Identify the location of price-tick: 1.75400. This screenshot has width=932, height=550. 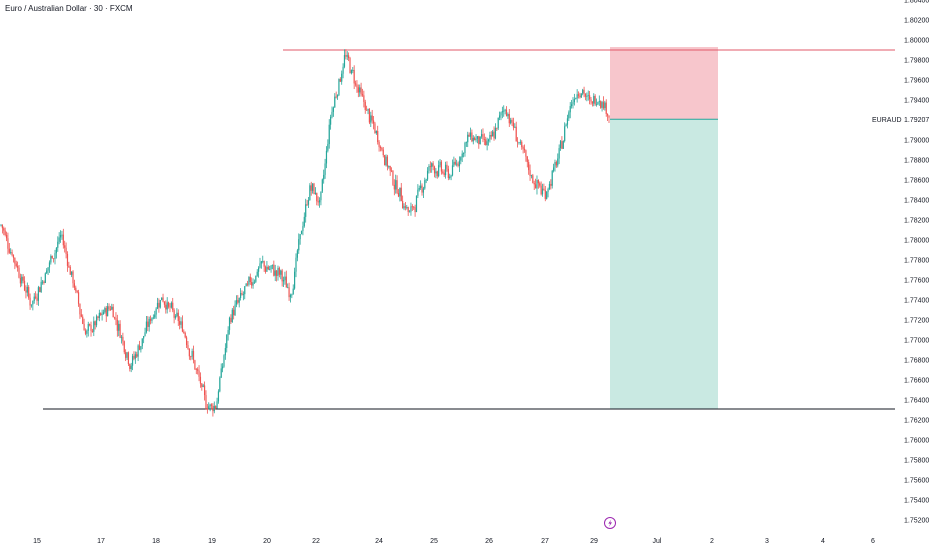
(916, 501).